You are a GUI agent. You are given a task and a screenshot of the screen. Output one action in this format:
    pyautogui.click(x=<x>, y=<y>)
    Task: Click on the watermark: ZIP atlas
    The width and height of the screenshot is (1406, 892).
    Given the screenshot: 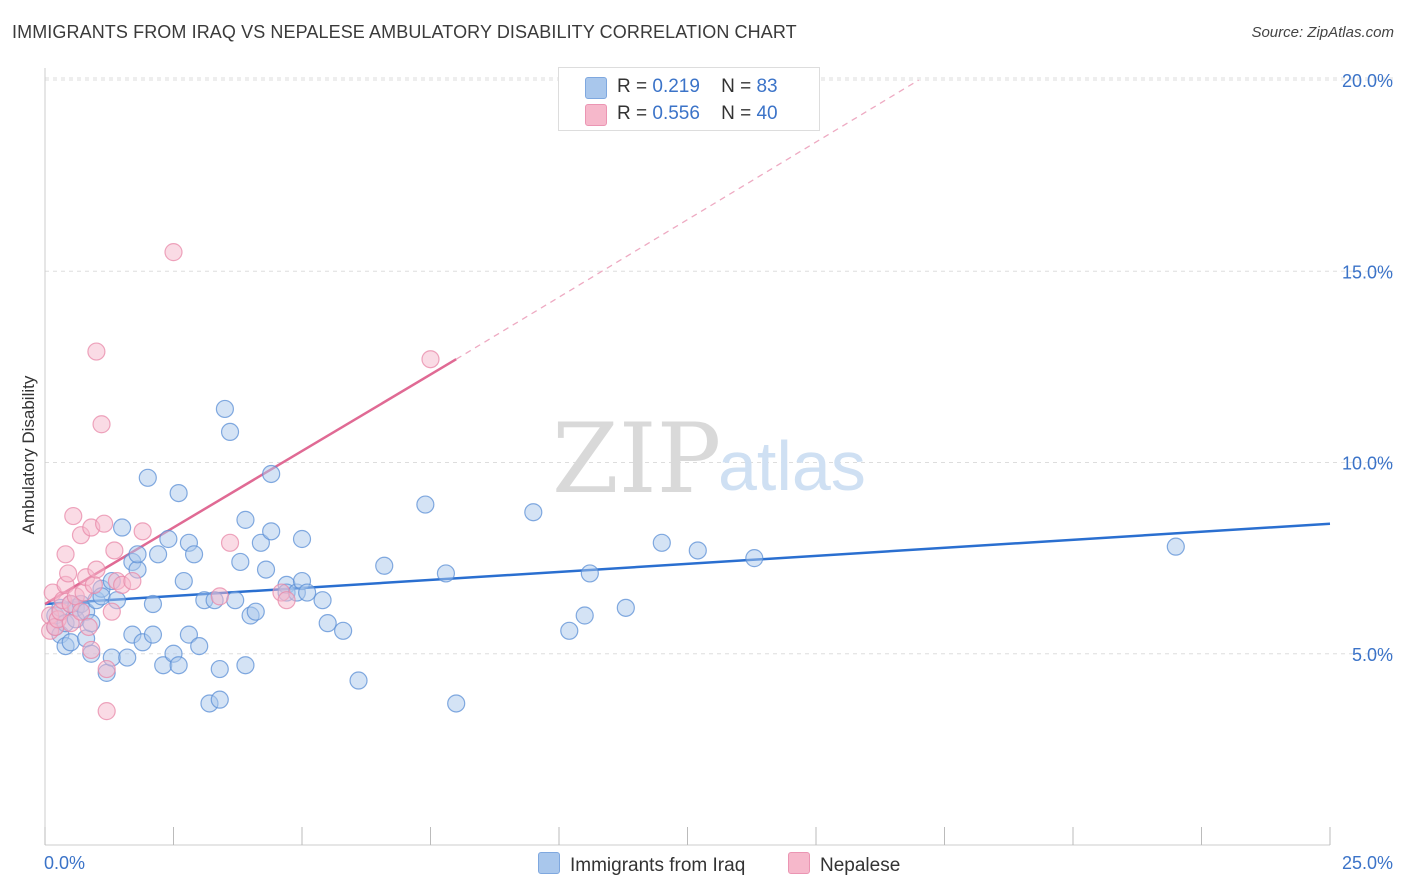 What is the action you would take?
    pyautogui.click(x=709, y=459)
    